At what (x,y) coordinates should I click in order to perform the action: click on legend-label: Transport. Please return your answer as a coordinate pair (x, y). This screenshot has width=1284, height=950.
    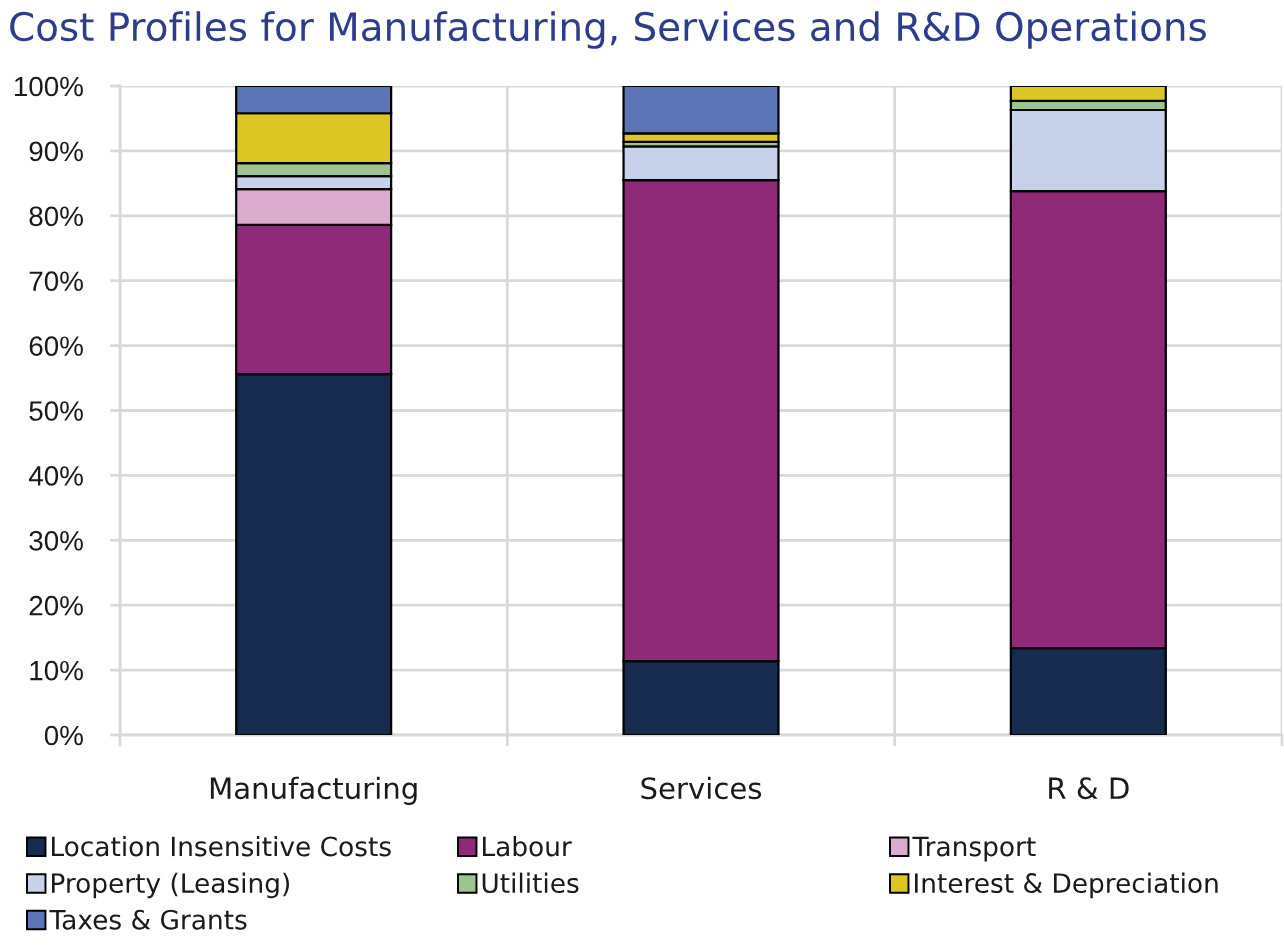
    Looking at the image, I should click on (974, 849).